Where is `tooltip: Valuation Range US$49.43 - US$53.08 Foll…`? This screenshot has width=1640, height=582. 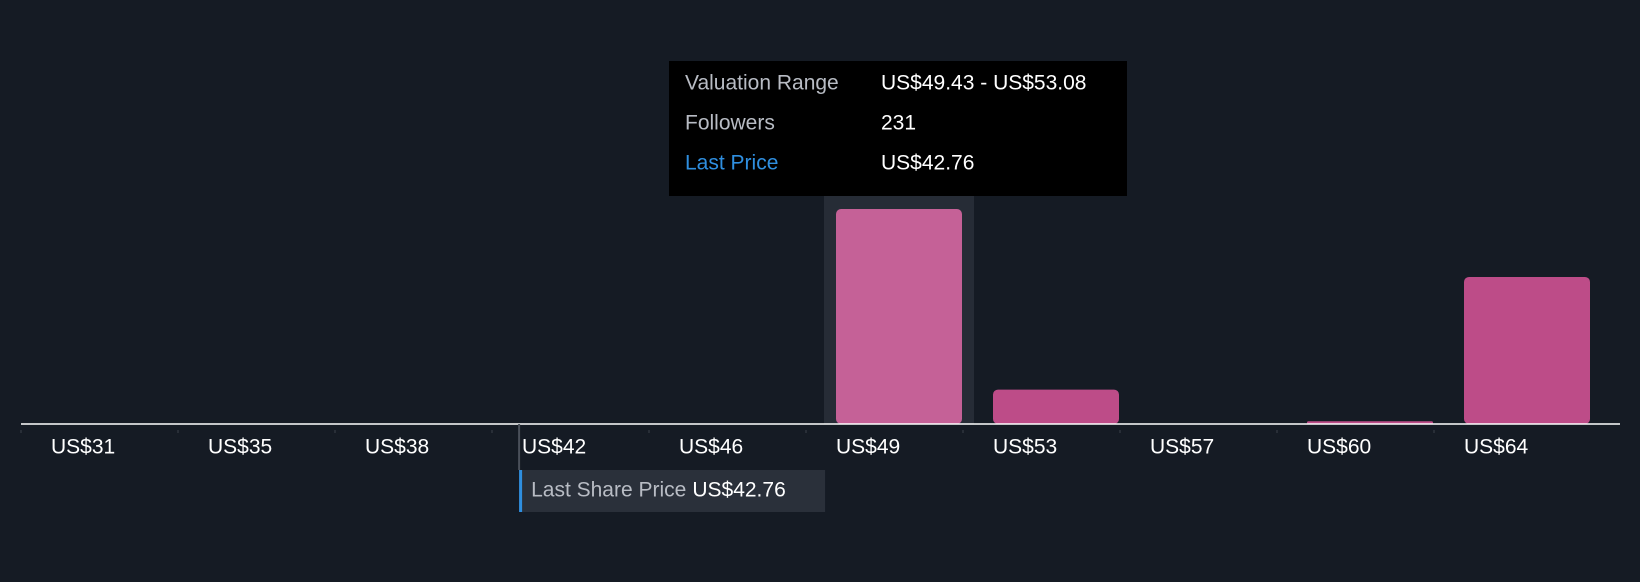 tooltip: Valuation Range US$49.43 - US$53.08 Foll… is located at coordinates (898, 128).